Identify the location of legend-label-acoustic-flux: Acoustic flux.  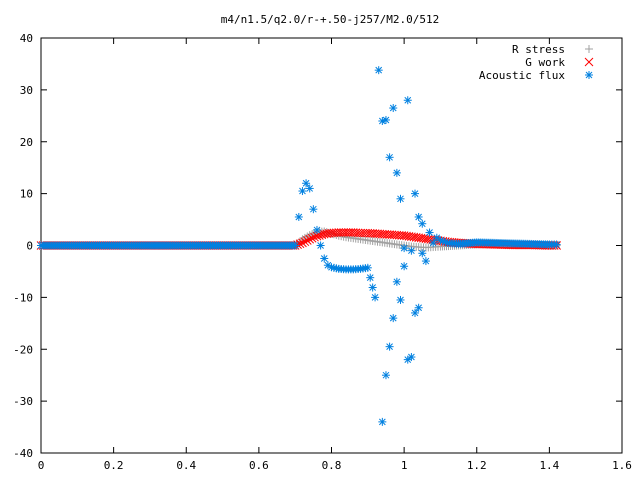
(522, 75).